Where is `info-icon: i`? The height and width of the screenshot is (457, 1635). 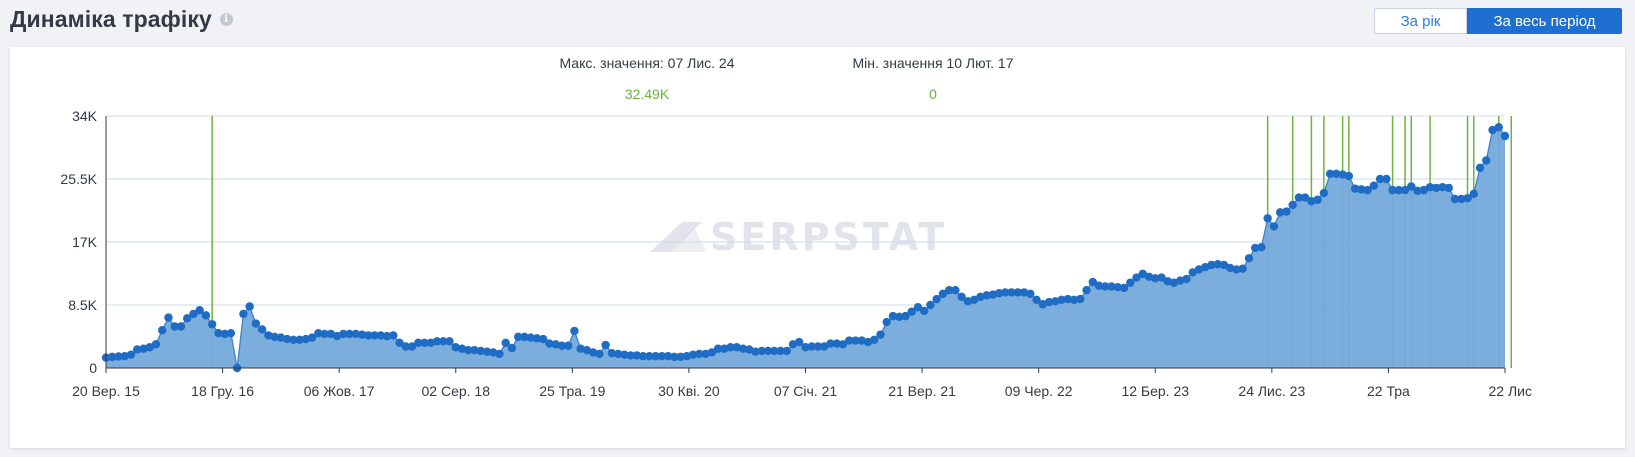 info-icon: i is located at coordinates (226, 19).